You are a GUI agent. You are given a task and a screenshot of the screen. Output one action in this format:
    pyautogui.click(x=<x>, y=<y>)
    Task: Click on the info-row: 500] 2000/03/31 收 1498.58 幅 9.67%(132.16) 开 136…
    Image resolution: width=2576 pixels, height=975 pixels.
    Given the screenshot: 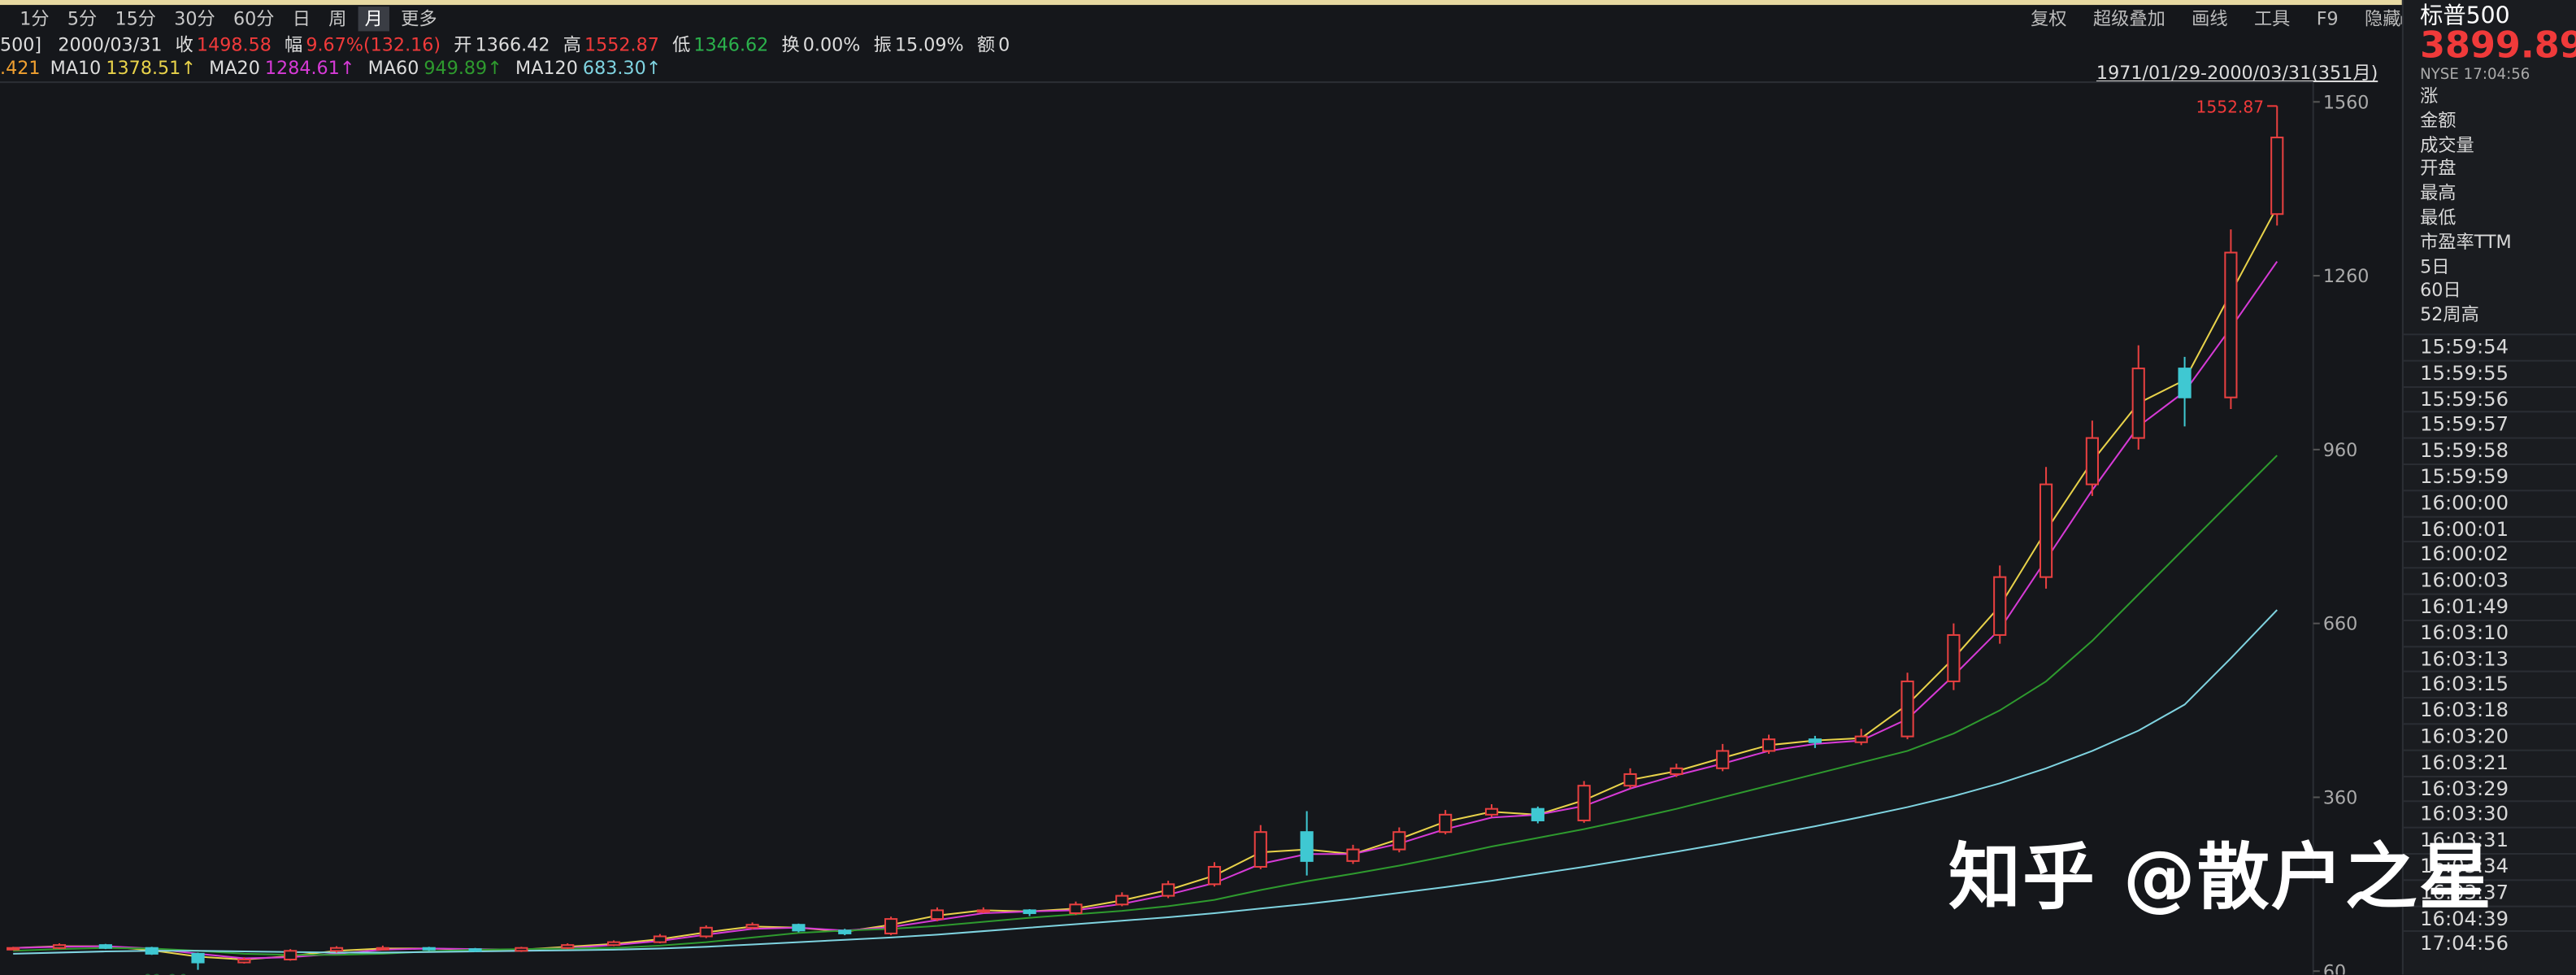 What is the action you would take?
    pyautogui.click(x=511, y=44)
    